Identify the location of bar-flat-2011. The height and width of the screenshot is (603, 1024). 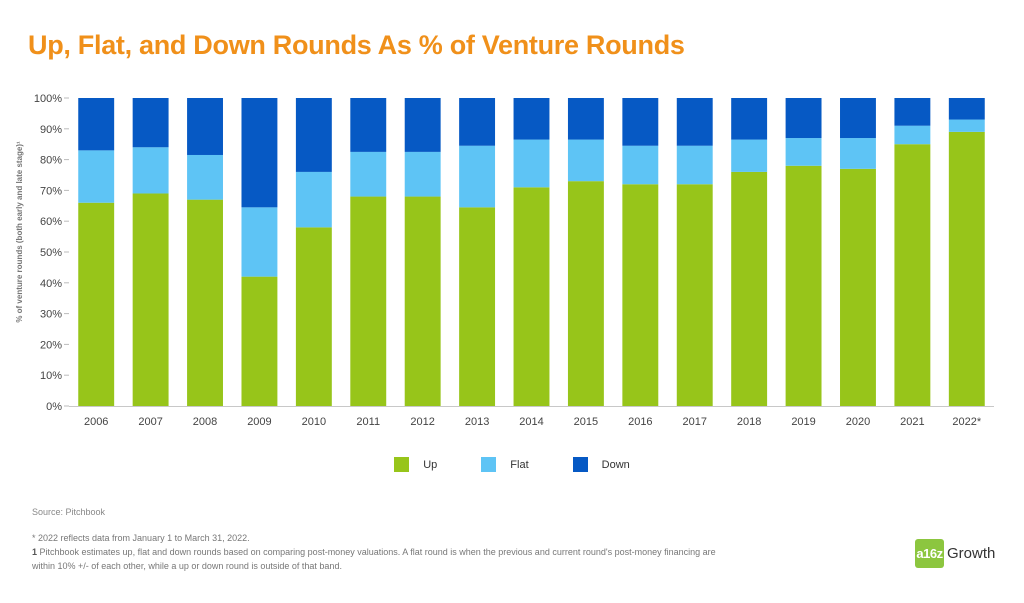
(368, 174).